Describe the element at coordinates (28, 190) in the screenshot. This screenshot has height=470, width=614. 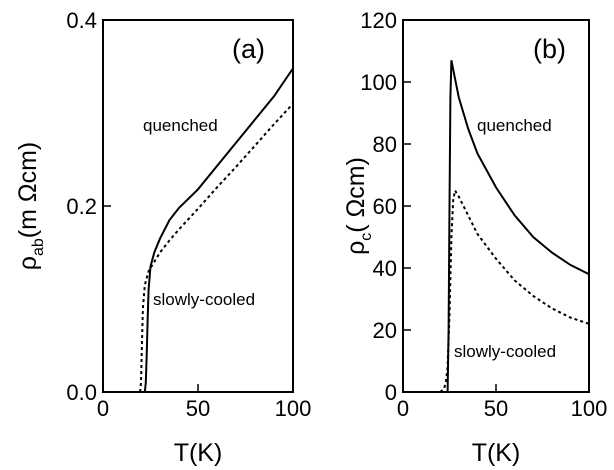
I see `panel-a-y-axis-unit: (m Ωcm)` at that location.